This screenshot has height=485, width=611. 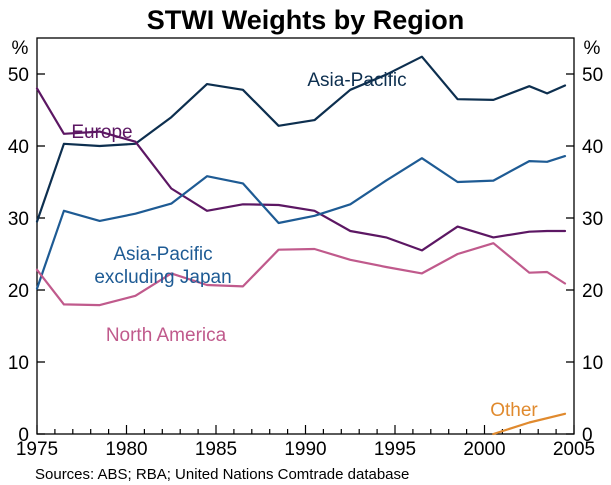 I want to click on label-europe: Europe, so click(x=101, y=132).